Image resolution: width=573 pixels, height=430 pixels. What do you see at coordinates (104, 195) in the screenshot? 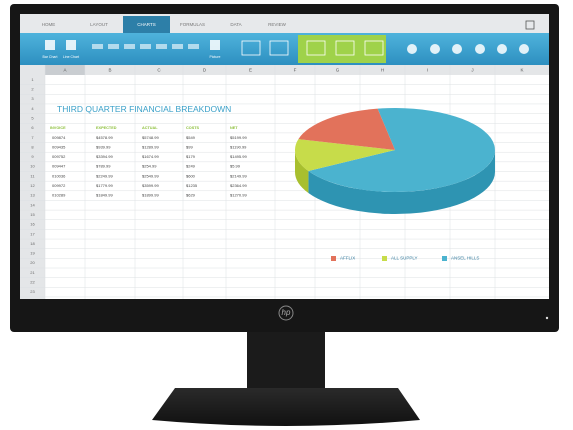
I see `table-cell: $1849.99` at bounding box center [104, 195].